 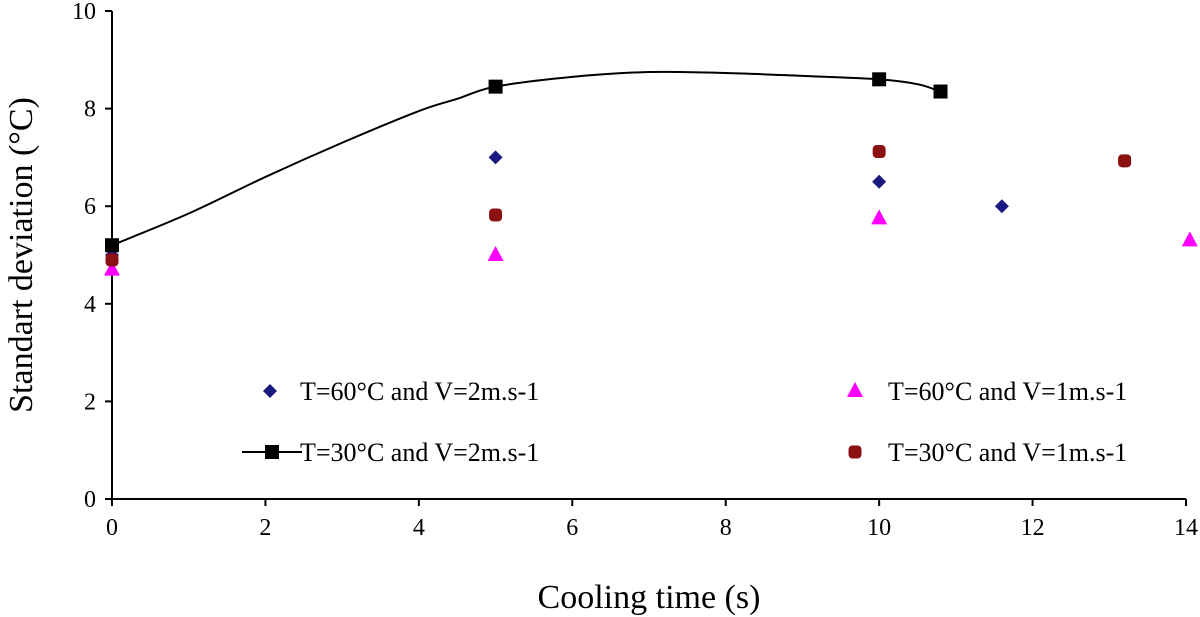 I want to click on y-ticks: 0 2 4 6 8 10, so click(x=92, y=256).